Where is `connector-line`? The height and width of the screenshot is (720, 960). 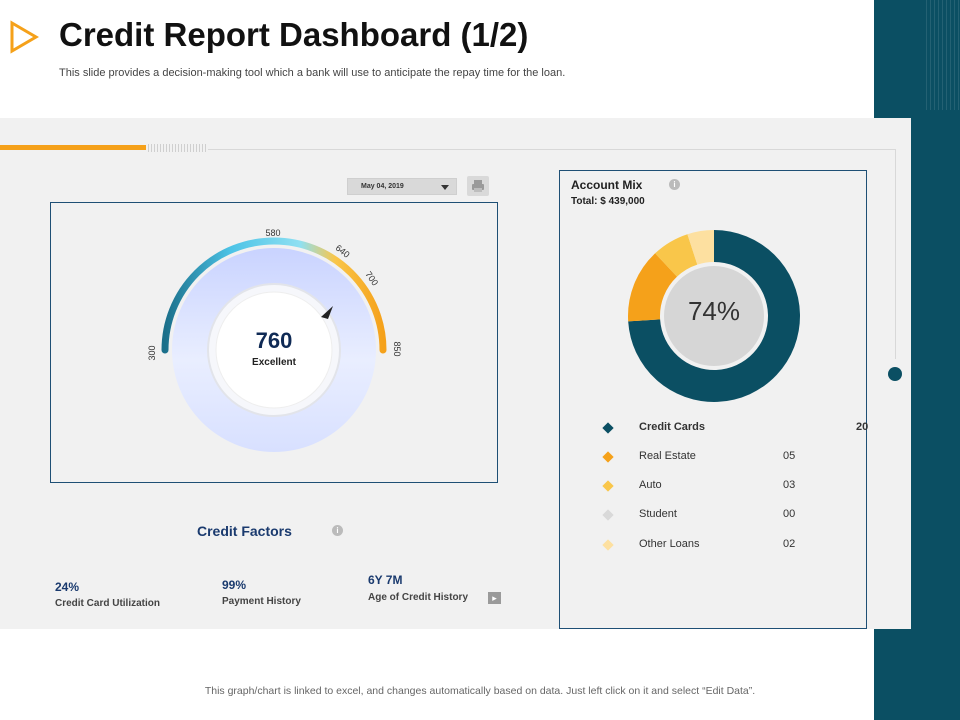 connector-line is located at coordinates (895, 254).